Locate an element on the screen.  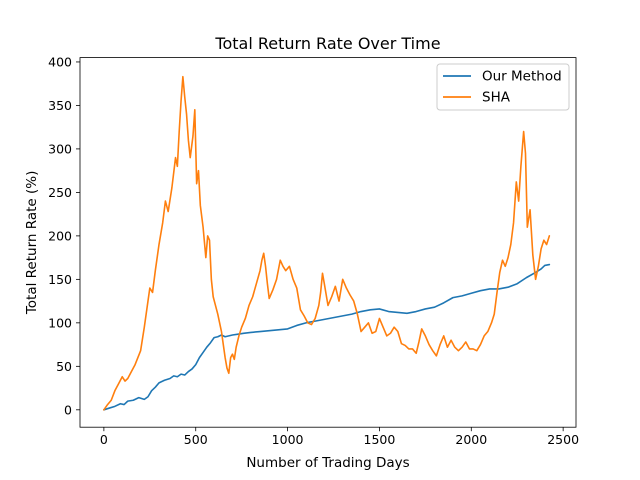
chart-title: Total Return Rate Over Time is located at coordinates (327, 43).